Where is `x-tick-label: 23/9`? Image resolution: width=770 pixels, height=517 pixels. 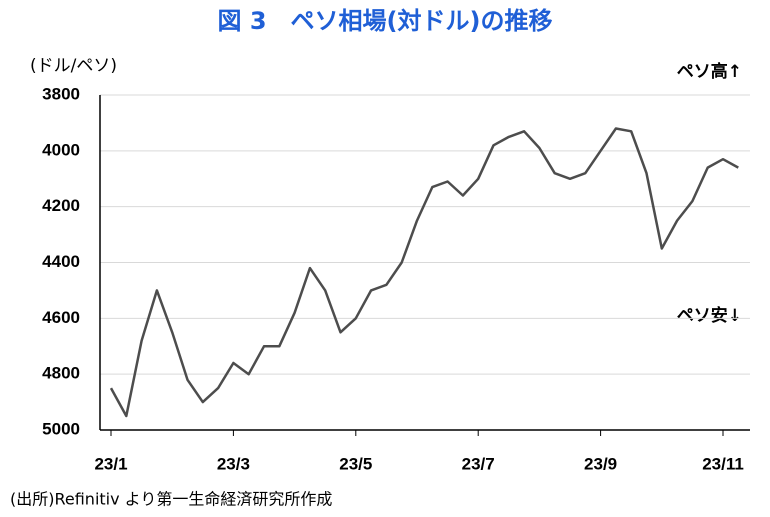 x-tick-label: 23/9 is located at coordinates (600, 463).